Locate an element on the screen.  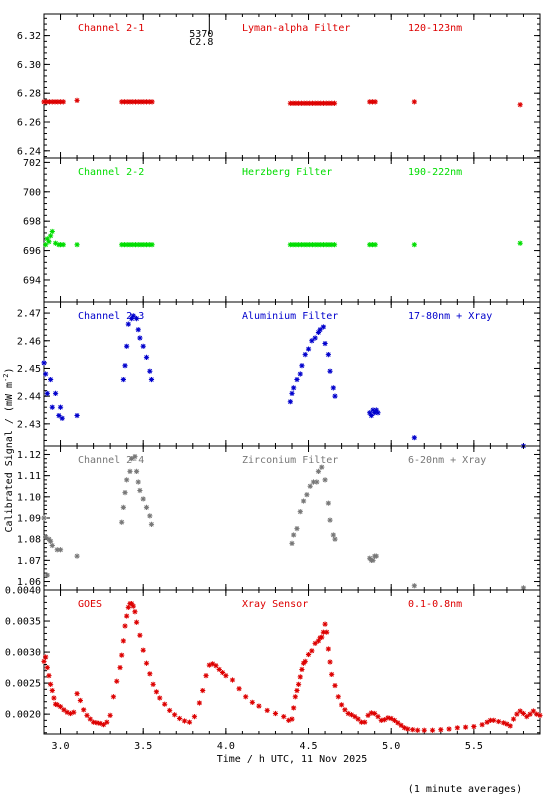
band-label: 17-80nm + Xray is located at coordinates (450, 316).